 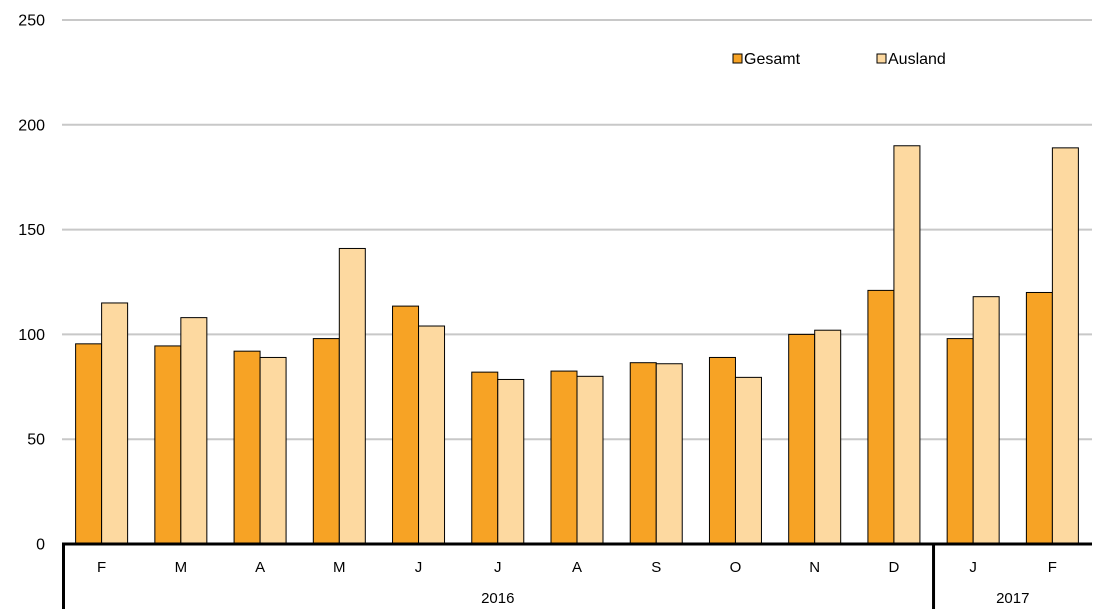 What do you see at coordinates (497, 598) in the screenshot?
I see `x-group-label: 2016` at bounding box center [497, 598].